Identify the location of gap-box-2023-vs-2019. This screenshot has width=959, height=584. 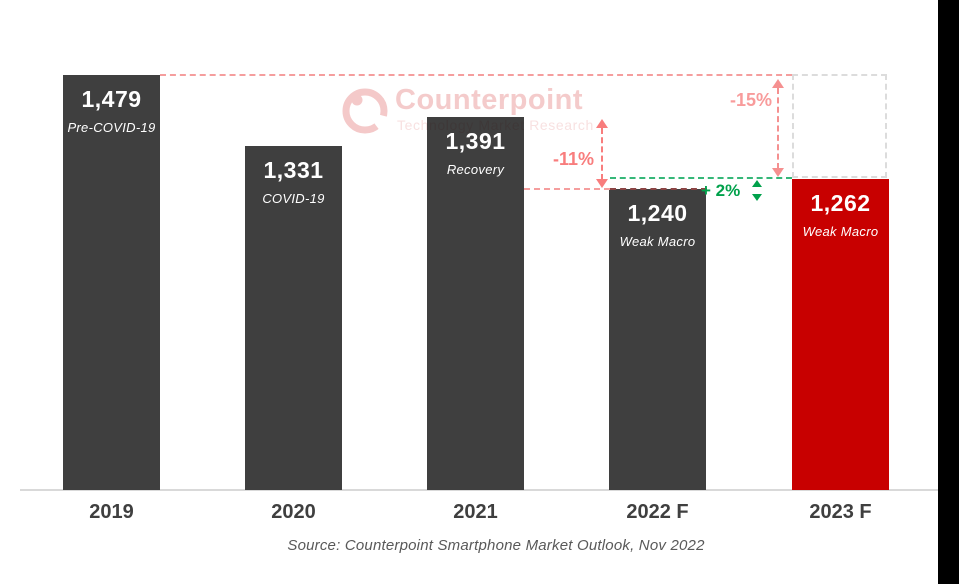
(839, 126).